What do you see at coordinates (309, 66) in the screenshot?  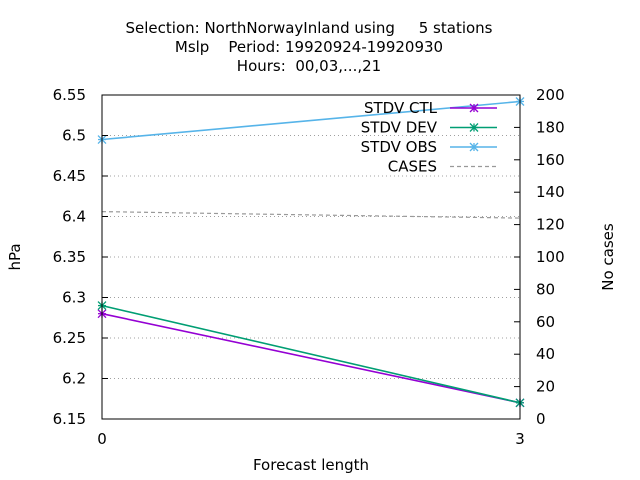 I see `title-line-3: Hours: 00,03,...,21` at bounding box center [309, 66].